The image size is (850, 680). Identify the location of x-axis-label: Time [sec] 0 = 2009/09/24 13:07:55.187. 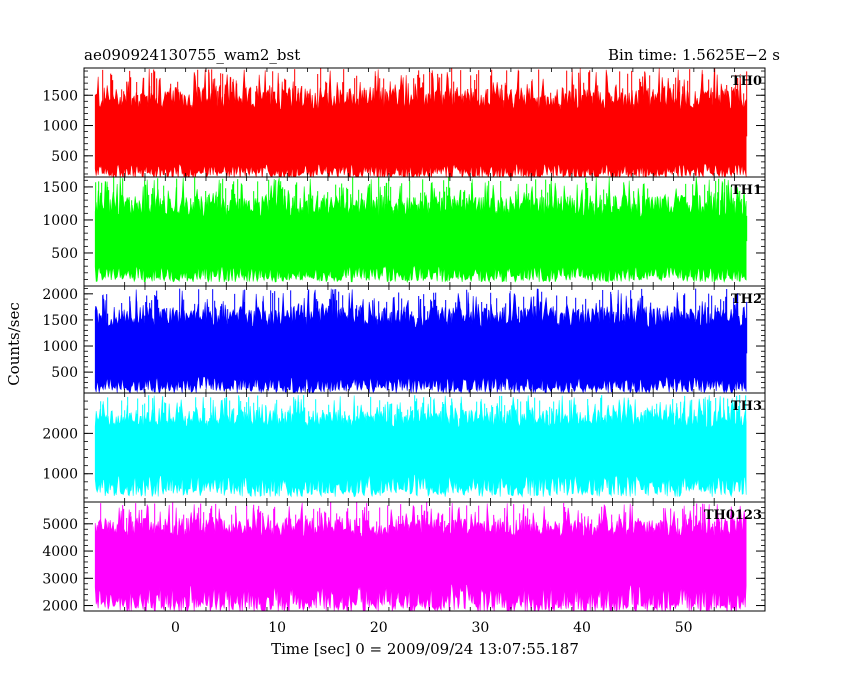
(425, 649).